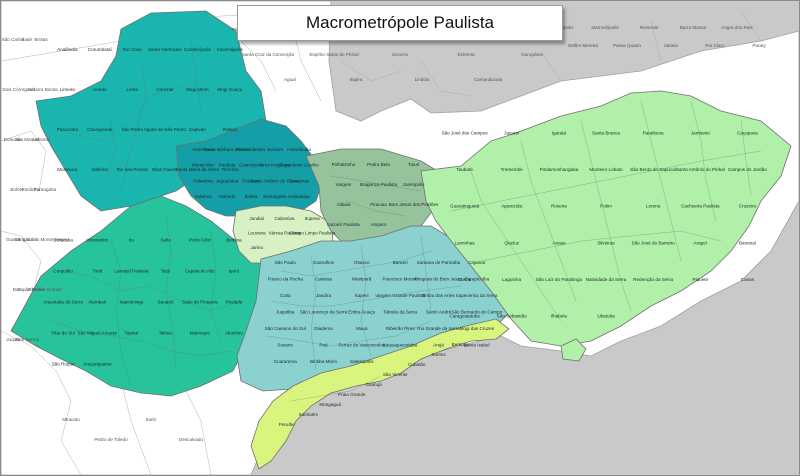 The width and height of the screenshot is (800, 476). I want to click on outside-town-label-extrema: Extrema, so click(466, 54).